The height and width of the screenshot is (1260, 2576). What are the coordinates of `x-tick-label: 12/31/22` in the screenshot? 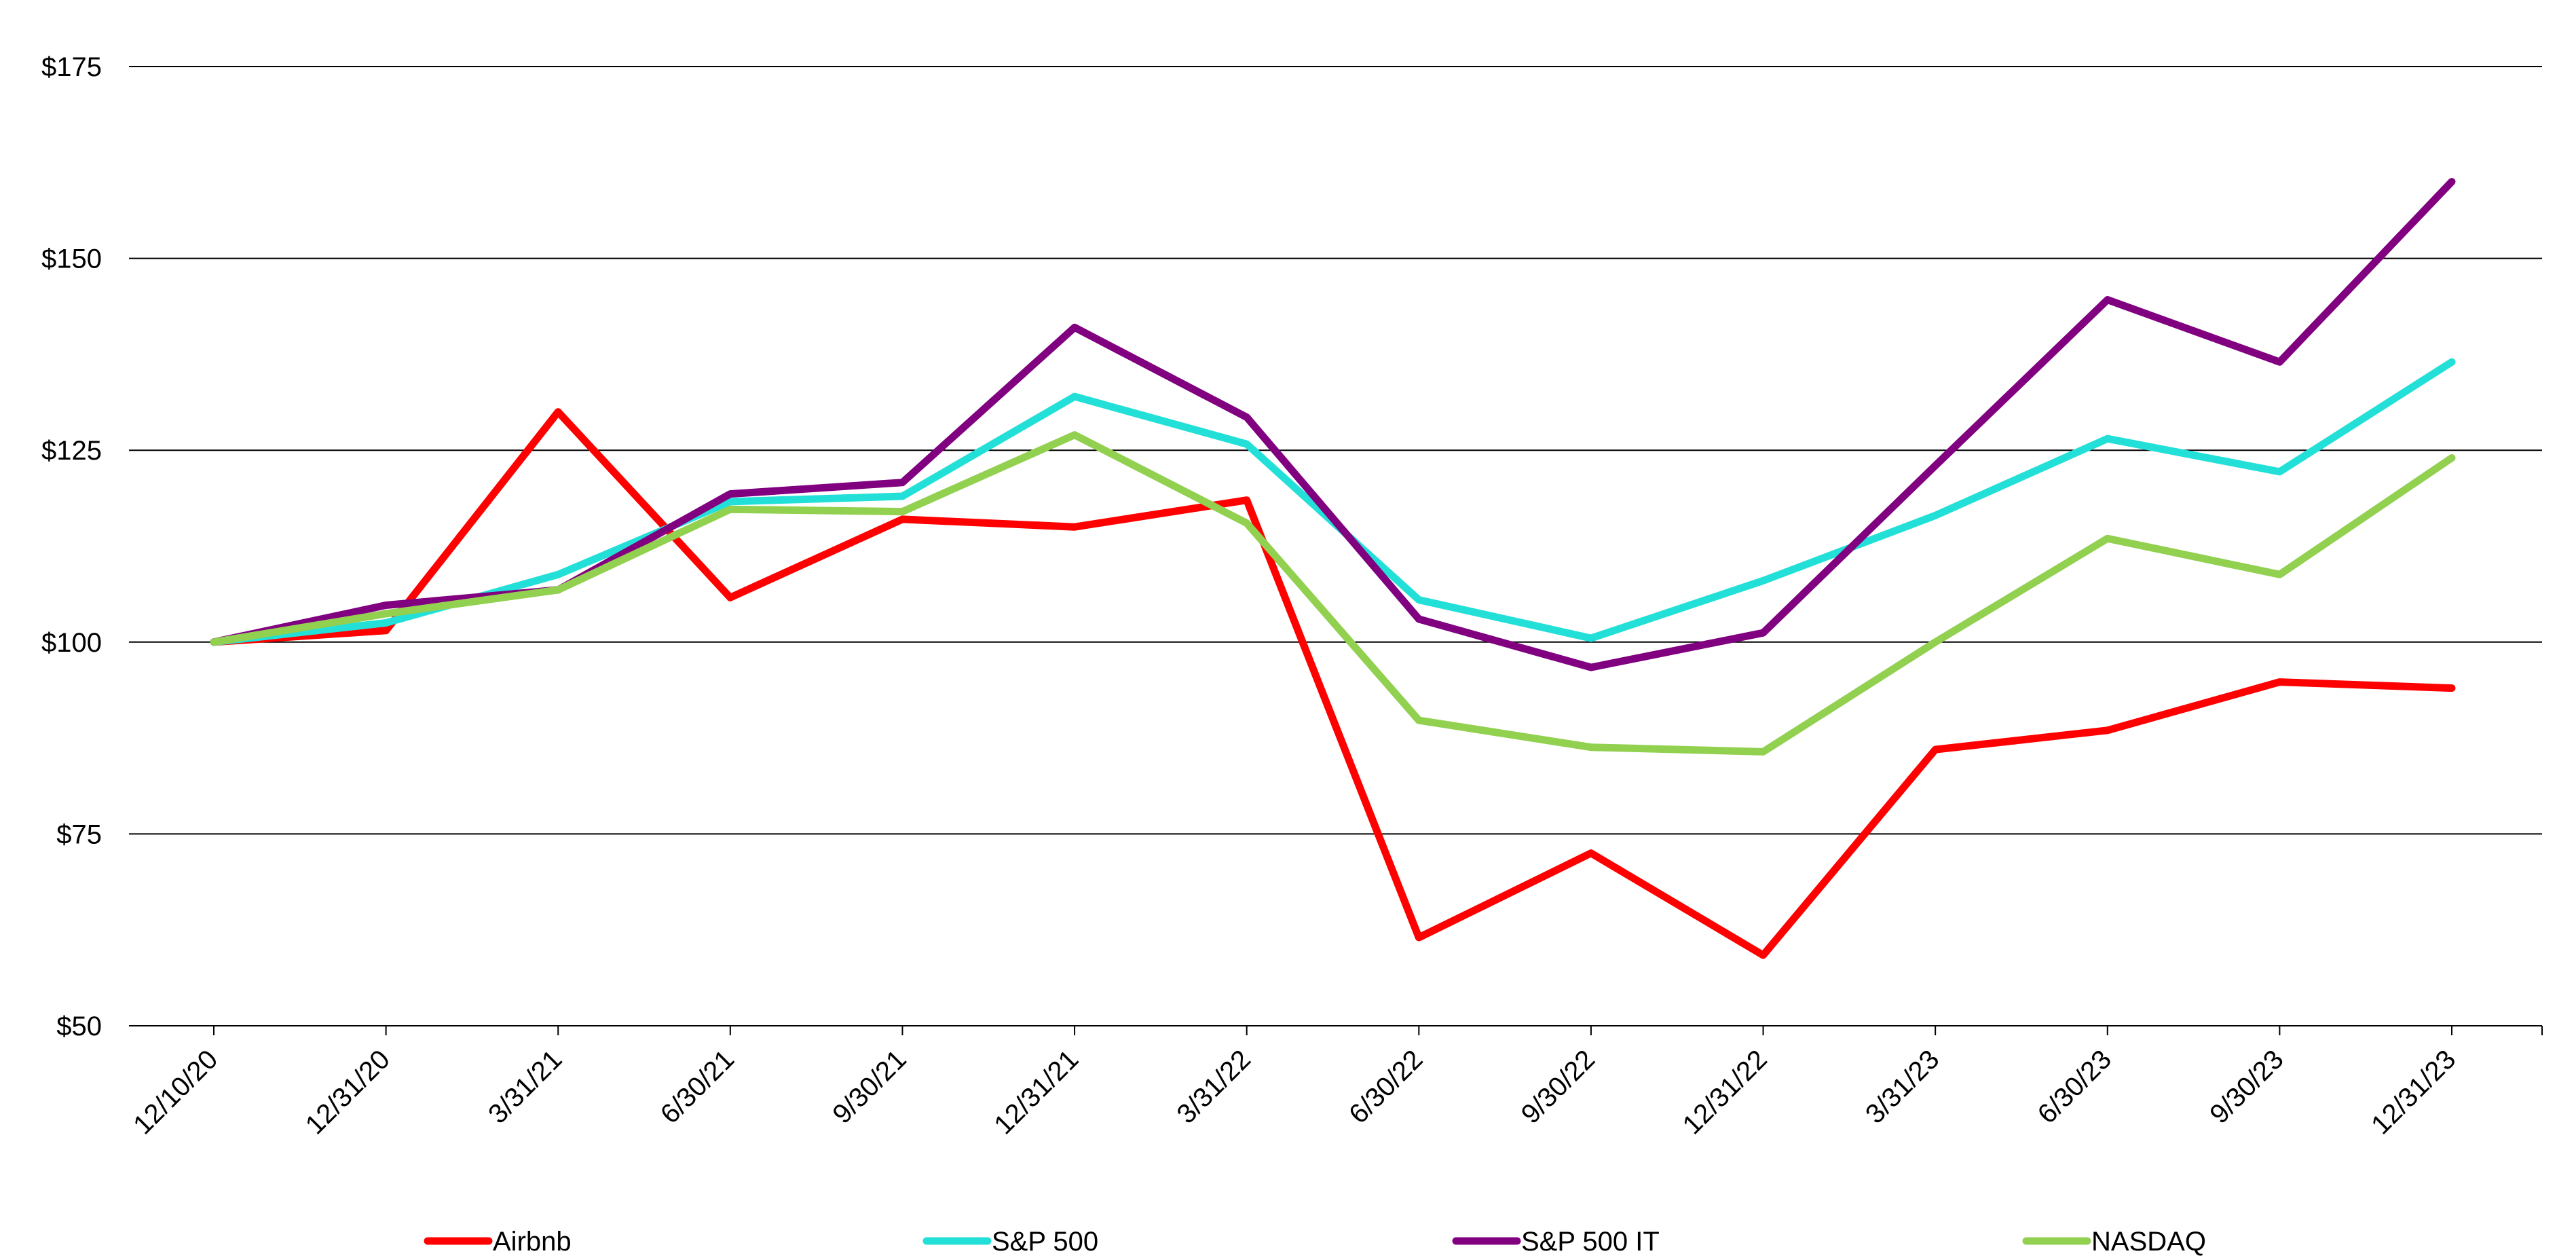 It's located at (1725, 1092).